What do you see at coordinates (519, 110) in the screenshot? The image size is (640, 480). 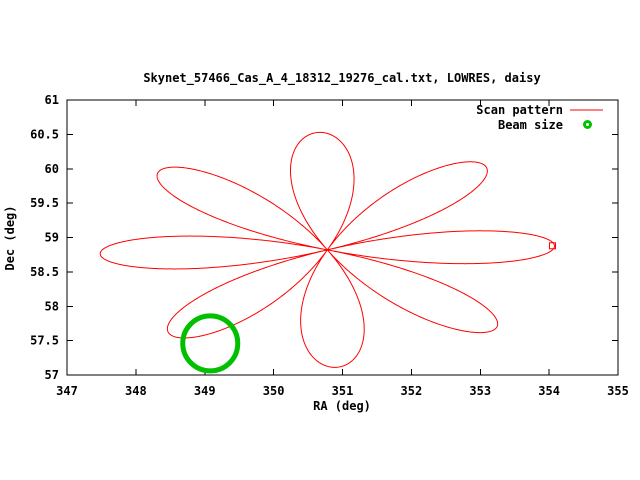 I see `legend-label-scan-pattern: Scan pattern` at bounding box center [519, 110].